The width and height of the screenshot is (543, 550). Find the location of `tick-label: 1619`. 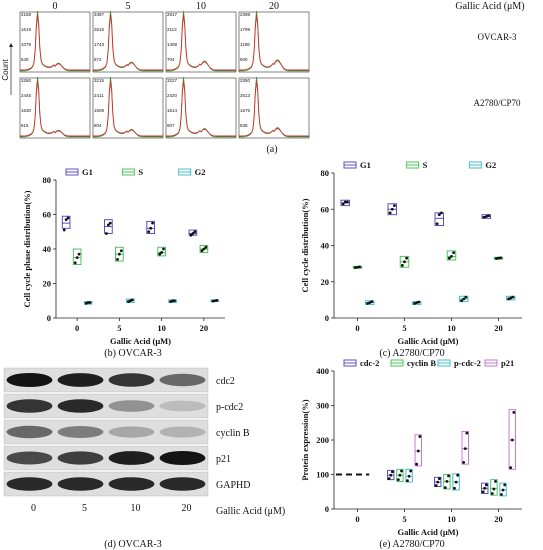

tick-label: 1619 is located at coordinates (26, 29).